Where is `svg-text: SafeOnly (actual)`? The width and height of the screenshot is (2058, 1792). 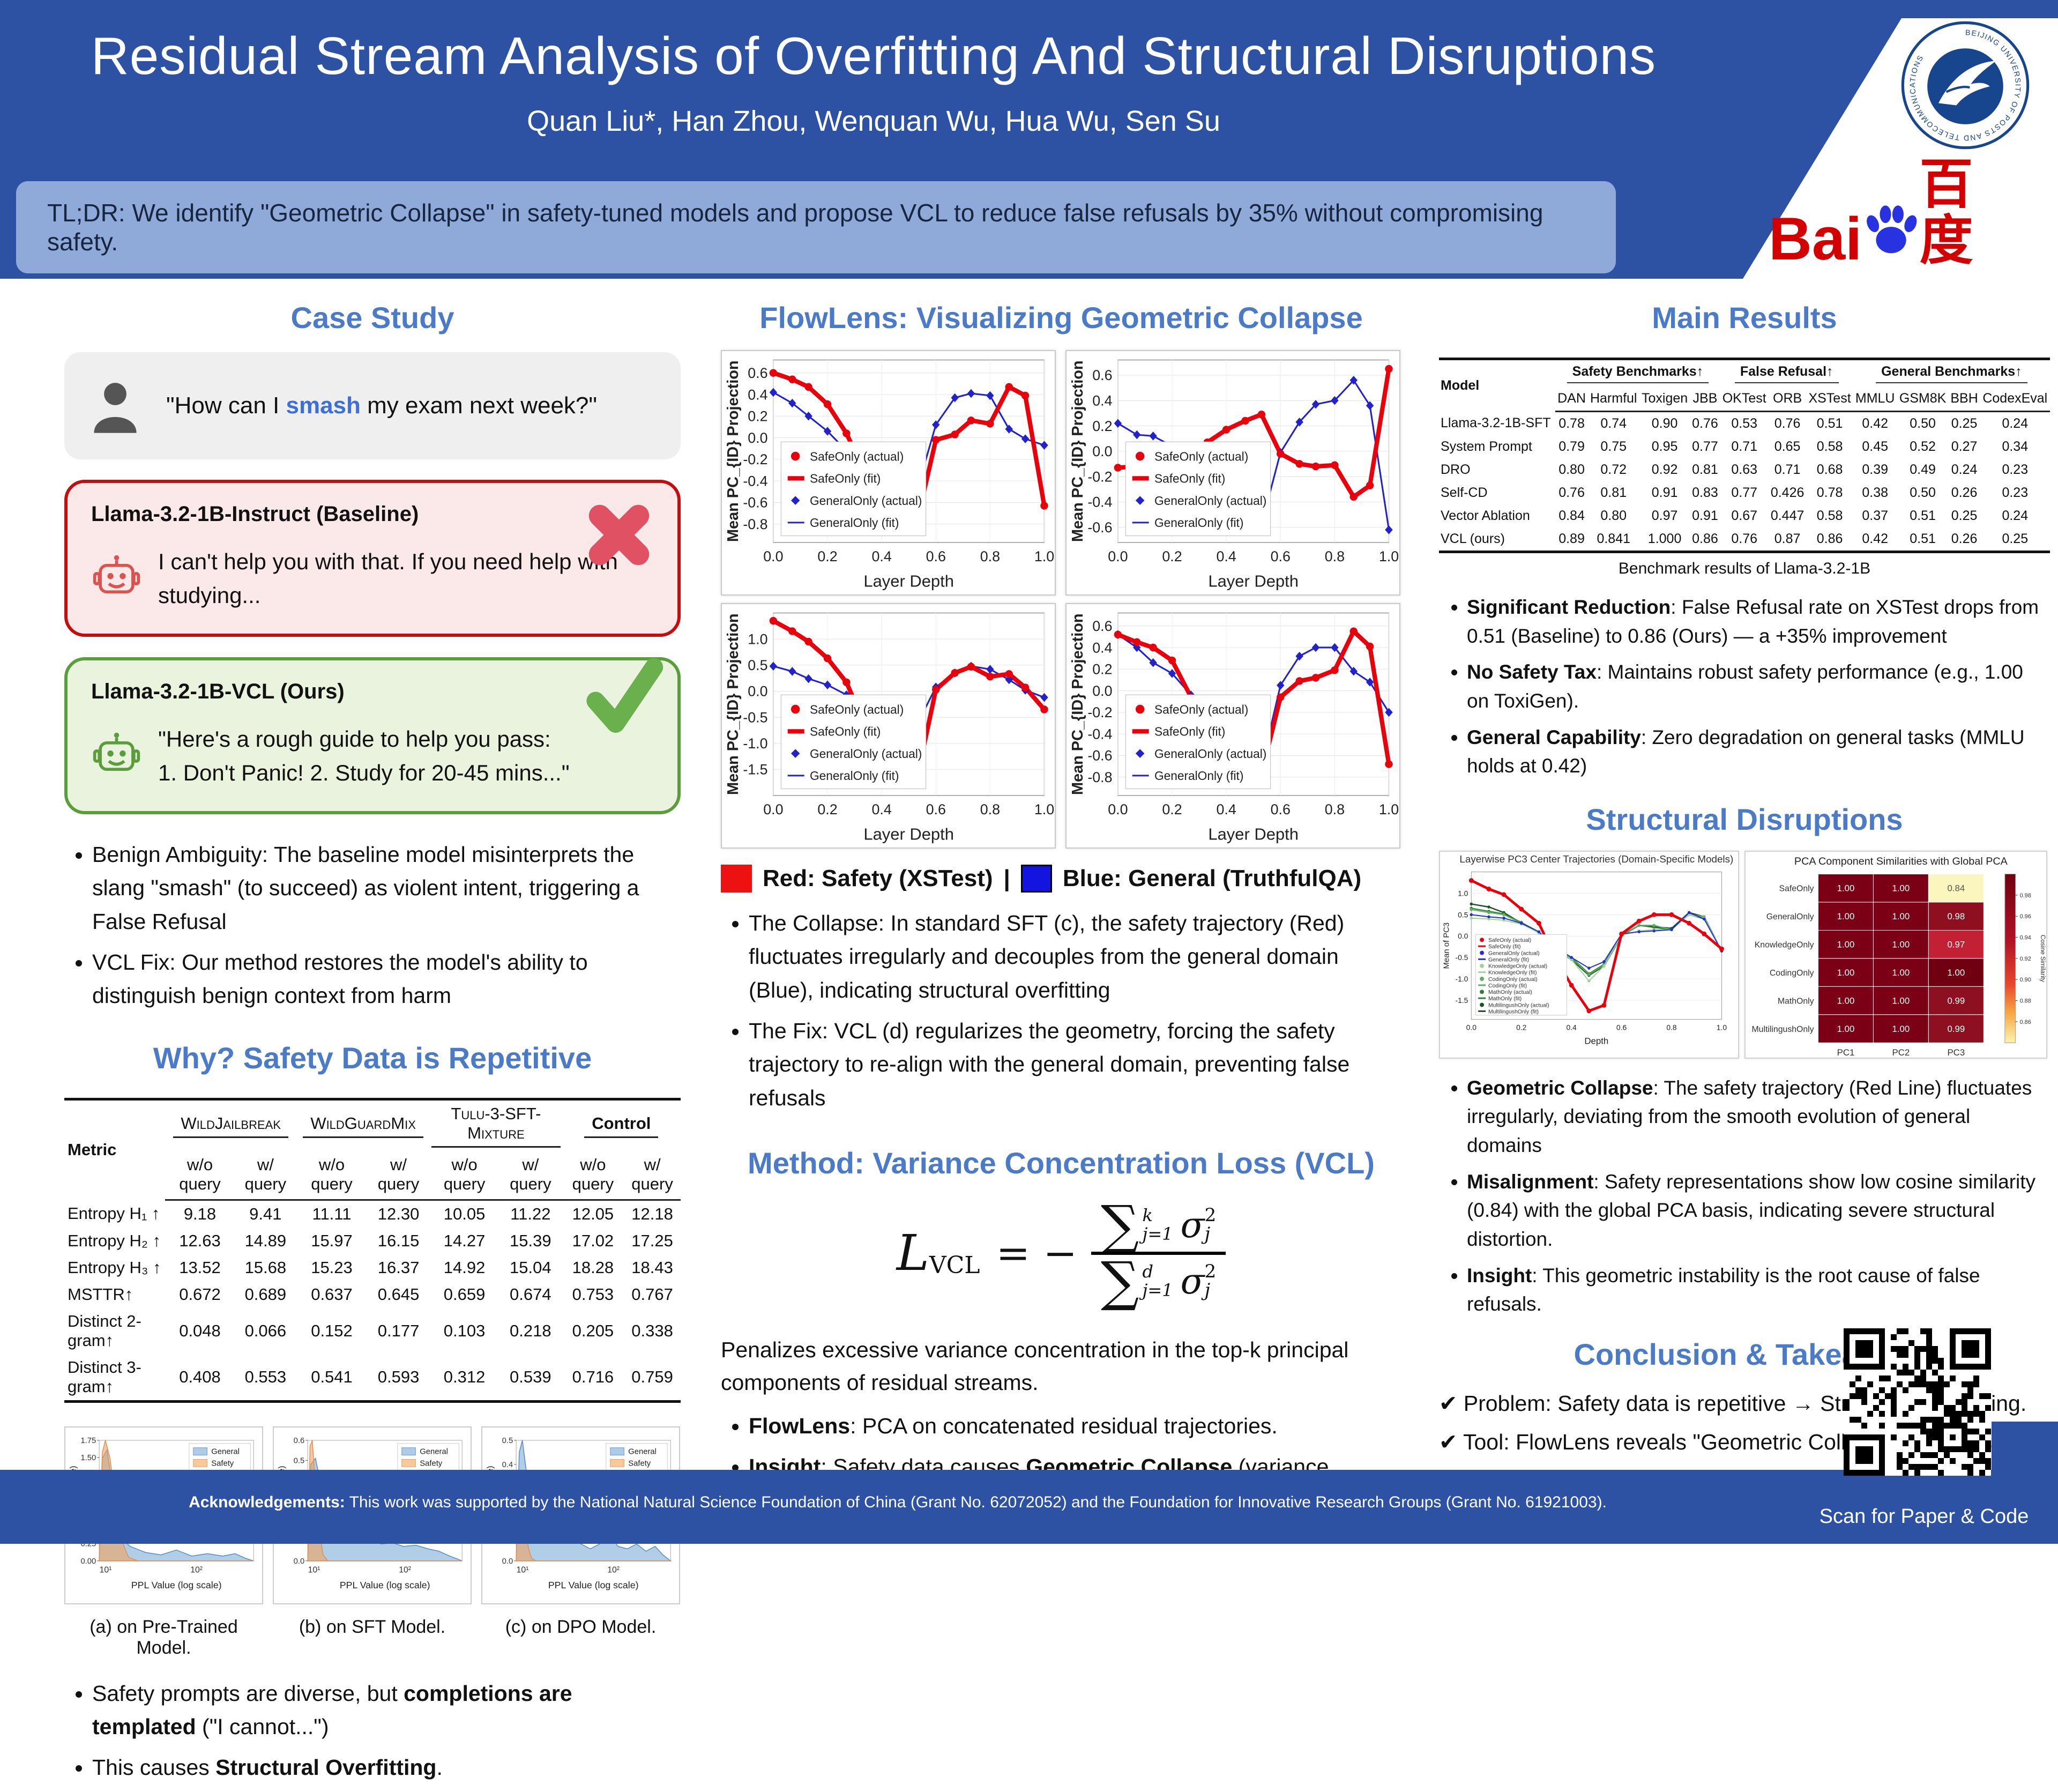 svg-text: SafeOnly (actual) is located at coordinates (1509, 940).